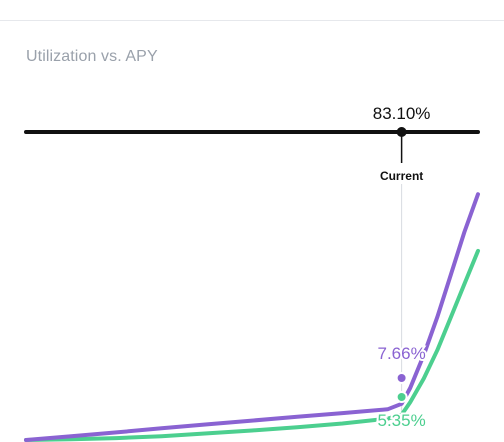 The image size is (504, 442). Describe the element at coordinates (92, 56) in the screenshot. I see `chart-title: Utilization vs. APY` at that location.